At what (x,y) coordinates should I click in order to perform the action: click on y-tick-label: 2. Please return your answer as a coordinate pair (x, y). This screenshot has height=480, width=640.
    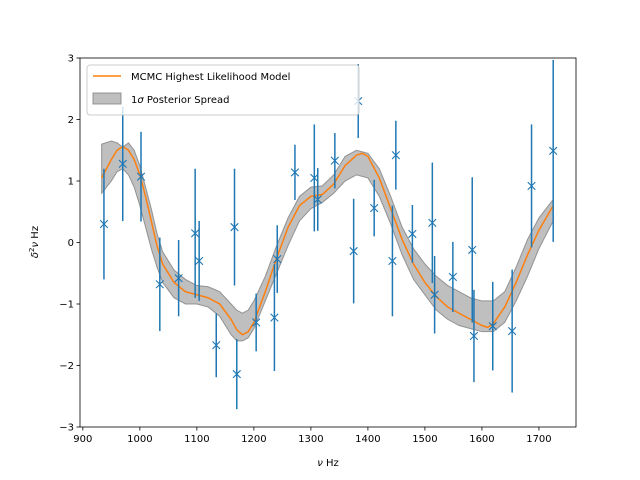
    Looking at the image, I should click on (71, 120).